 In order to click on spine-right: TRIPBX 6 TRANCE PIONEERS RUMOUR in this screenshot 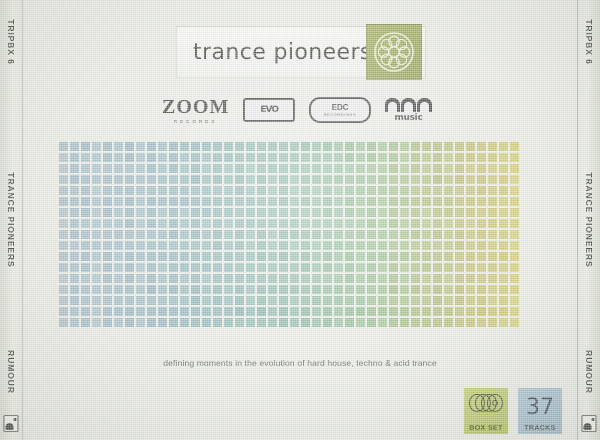, I will do `click(588, 220)`.